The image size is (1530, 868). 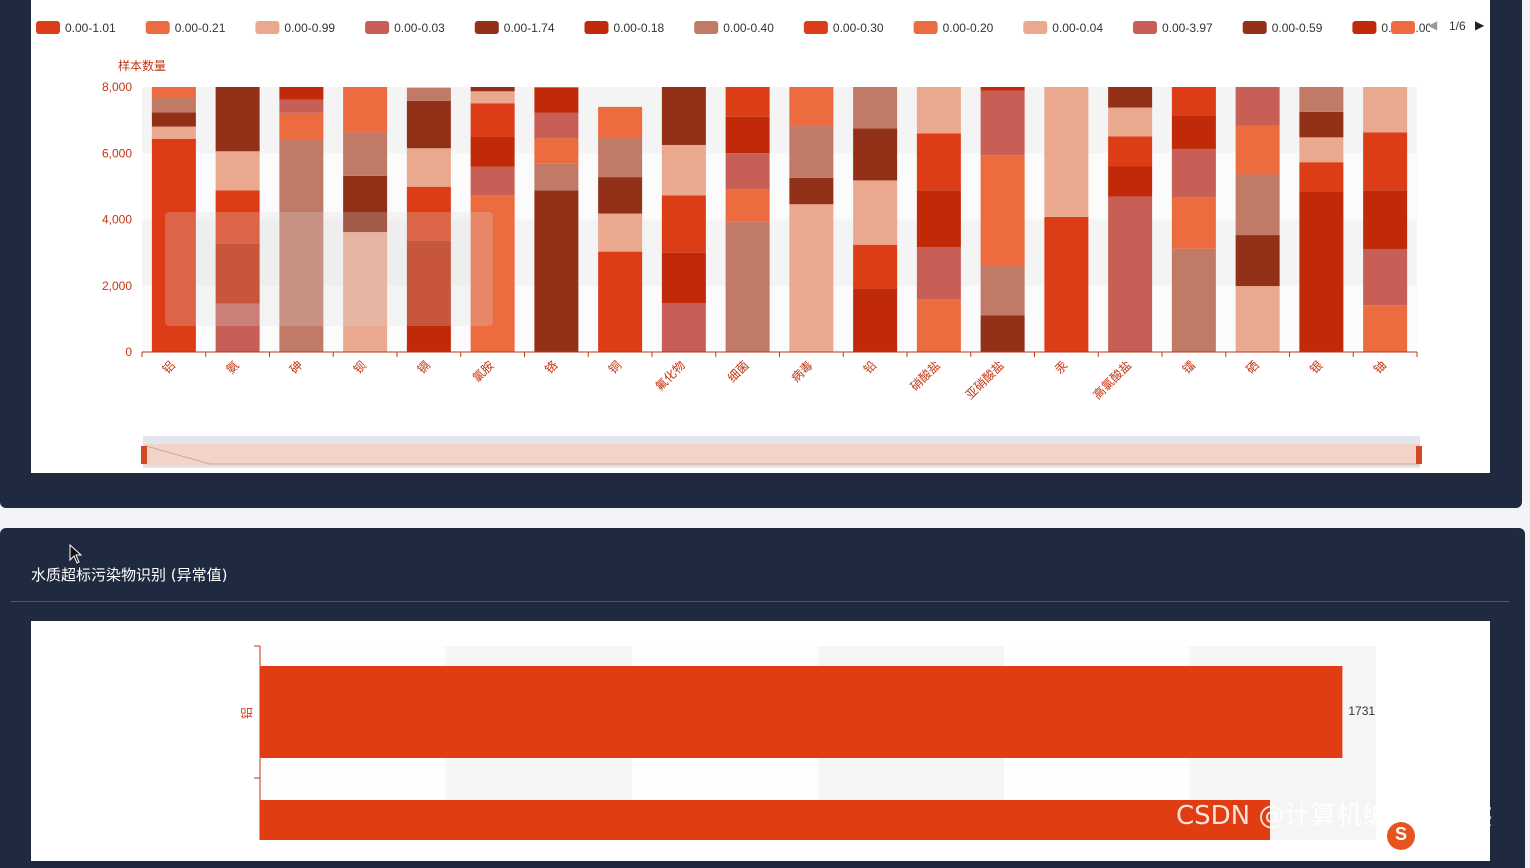 I want to click on legend-item: 0.00-3.97, so click(x=1173, y=28).